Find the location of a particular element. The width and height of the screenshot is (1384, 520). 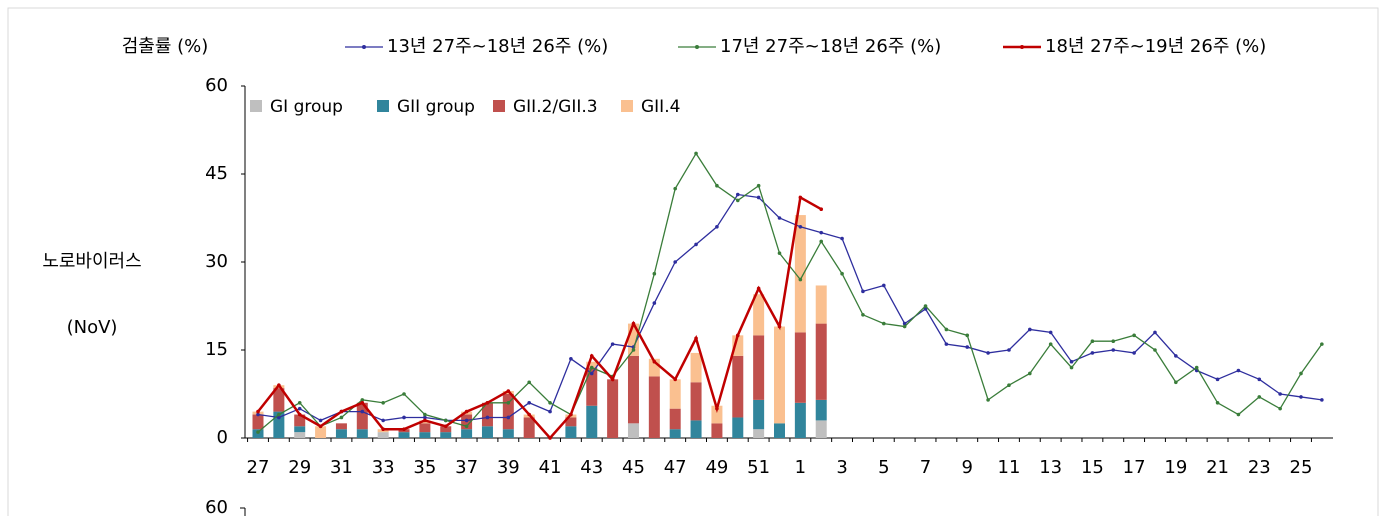

legend-marker is located at coordinates (697, 47).